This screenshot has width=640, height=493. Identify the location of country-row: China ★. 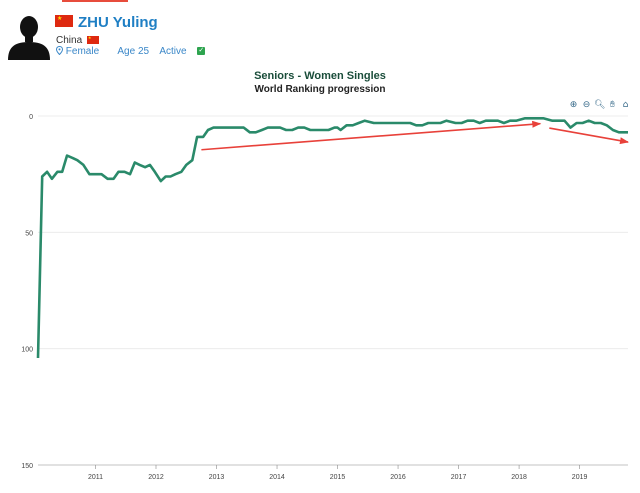
(77, 40).